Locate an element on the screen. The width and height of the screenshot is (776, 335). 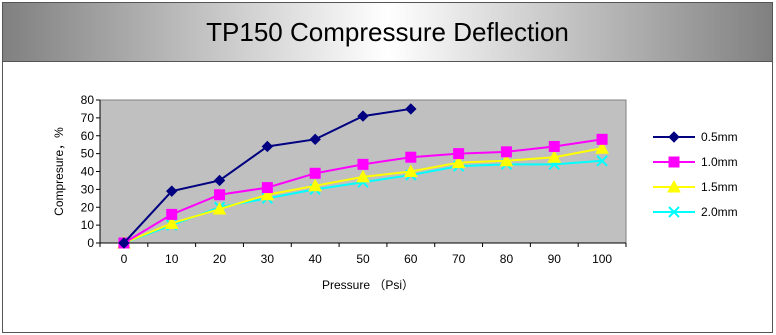
x-tick-label: 60 is located at coordinates (411, 259).